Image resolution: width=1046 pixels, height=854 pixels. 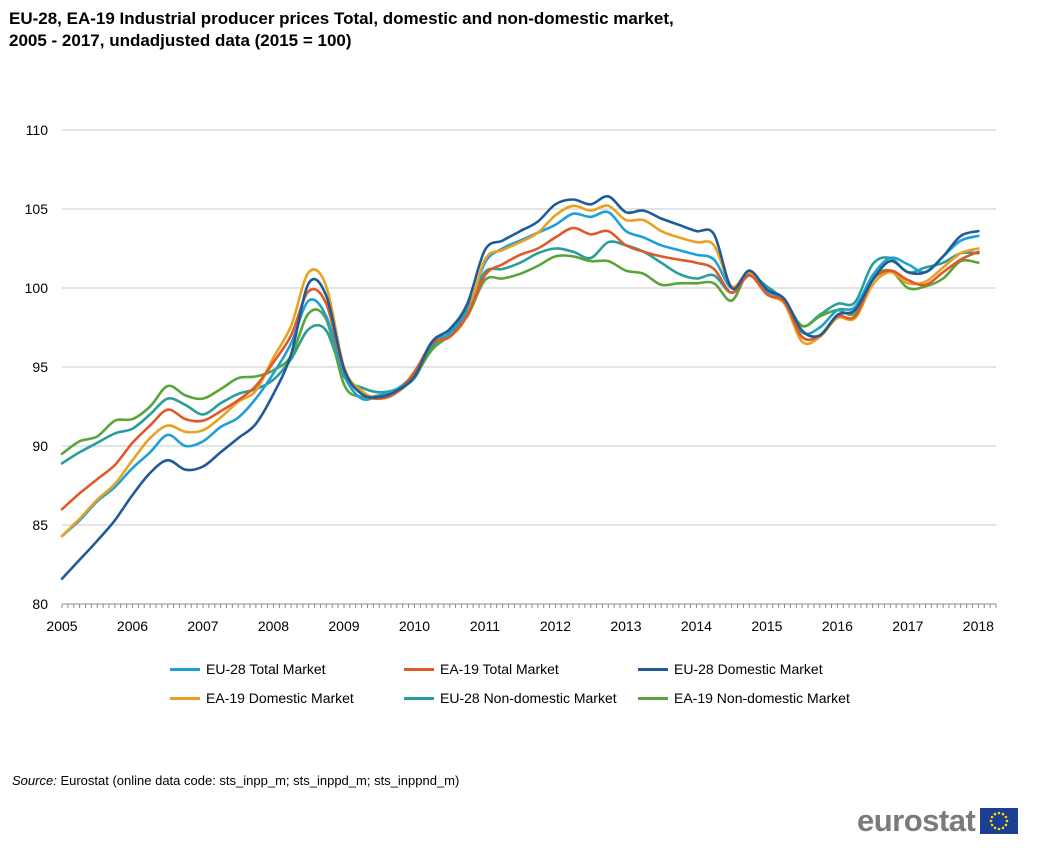 I want to click on y-tick-label: 110, so click(x=37, y=130).